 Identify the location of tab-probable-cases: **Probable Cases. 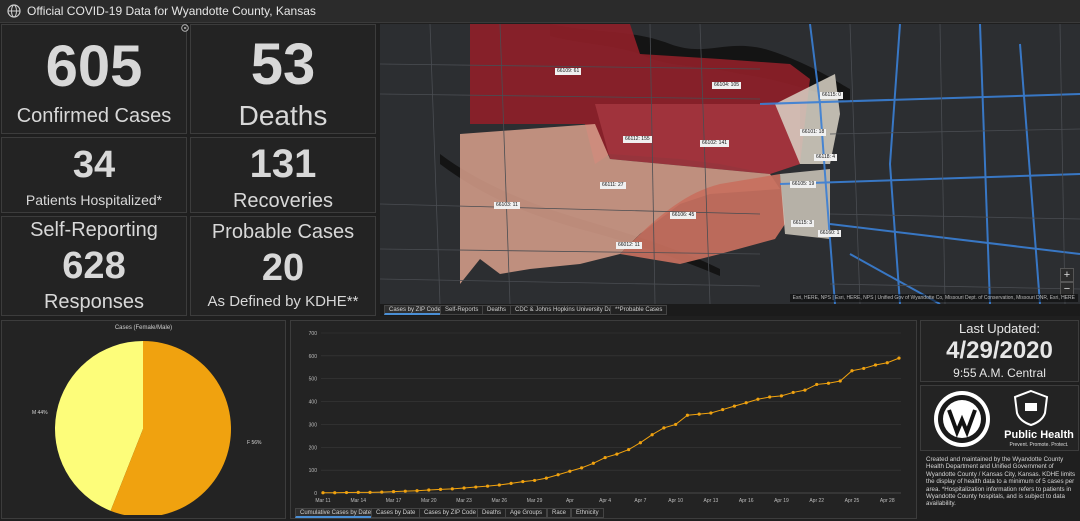
(639, 310).